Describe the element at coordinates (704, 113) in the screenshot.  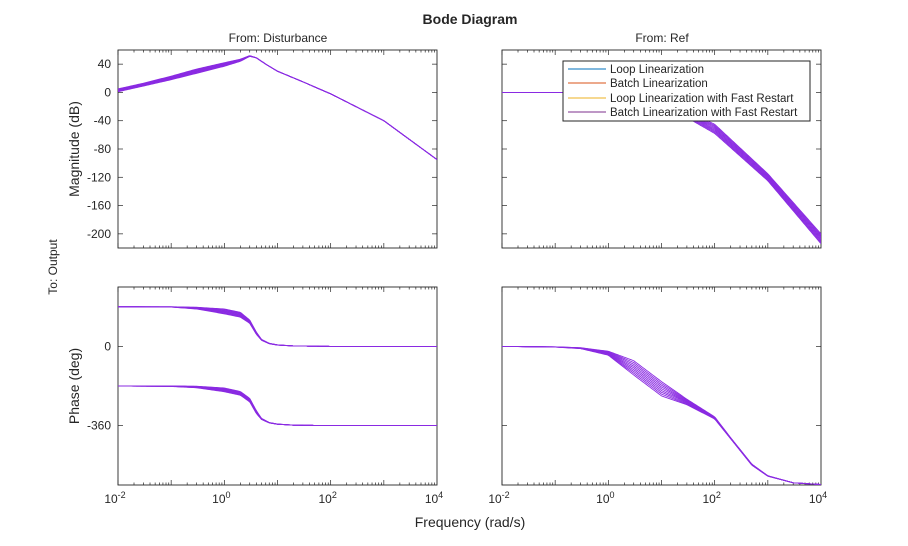
I see `legend-label-batch-fast: Batch Linearization with Fast Restart` at that location.